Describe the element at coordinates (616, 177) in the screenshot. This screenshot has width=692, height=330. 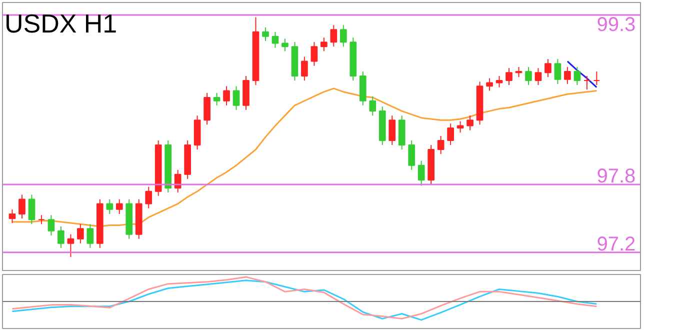
I see `ref-line-label: 97.8` at that location.